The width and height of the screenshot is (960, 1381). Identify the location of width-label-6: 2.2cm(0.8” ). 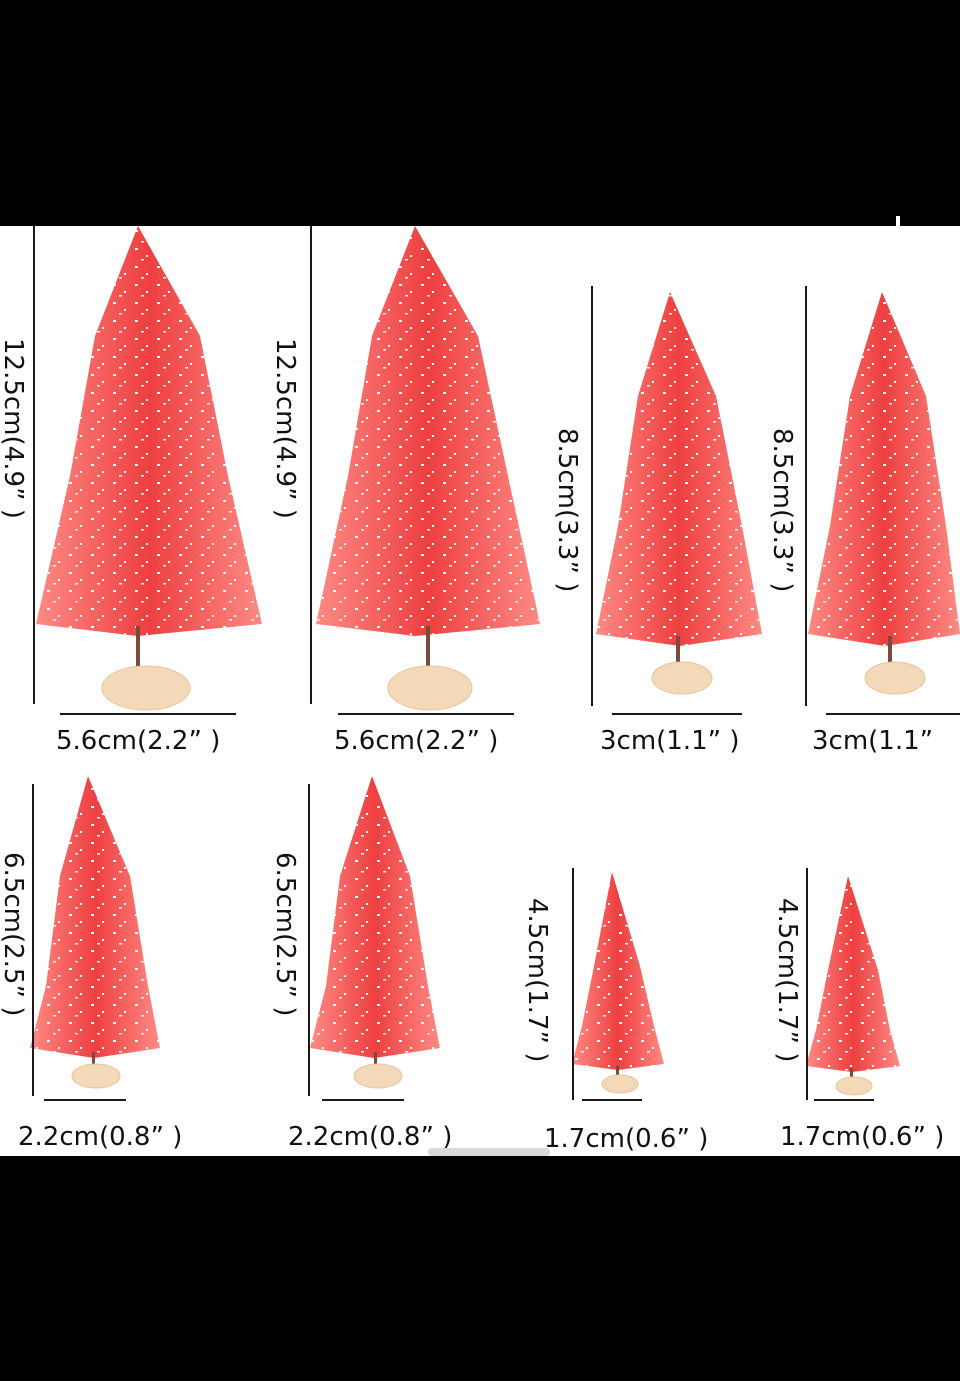
(370, 1137).